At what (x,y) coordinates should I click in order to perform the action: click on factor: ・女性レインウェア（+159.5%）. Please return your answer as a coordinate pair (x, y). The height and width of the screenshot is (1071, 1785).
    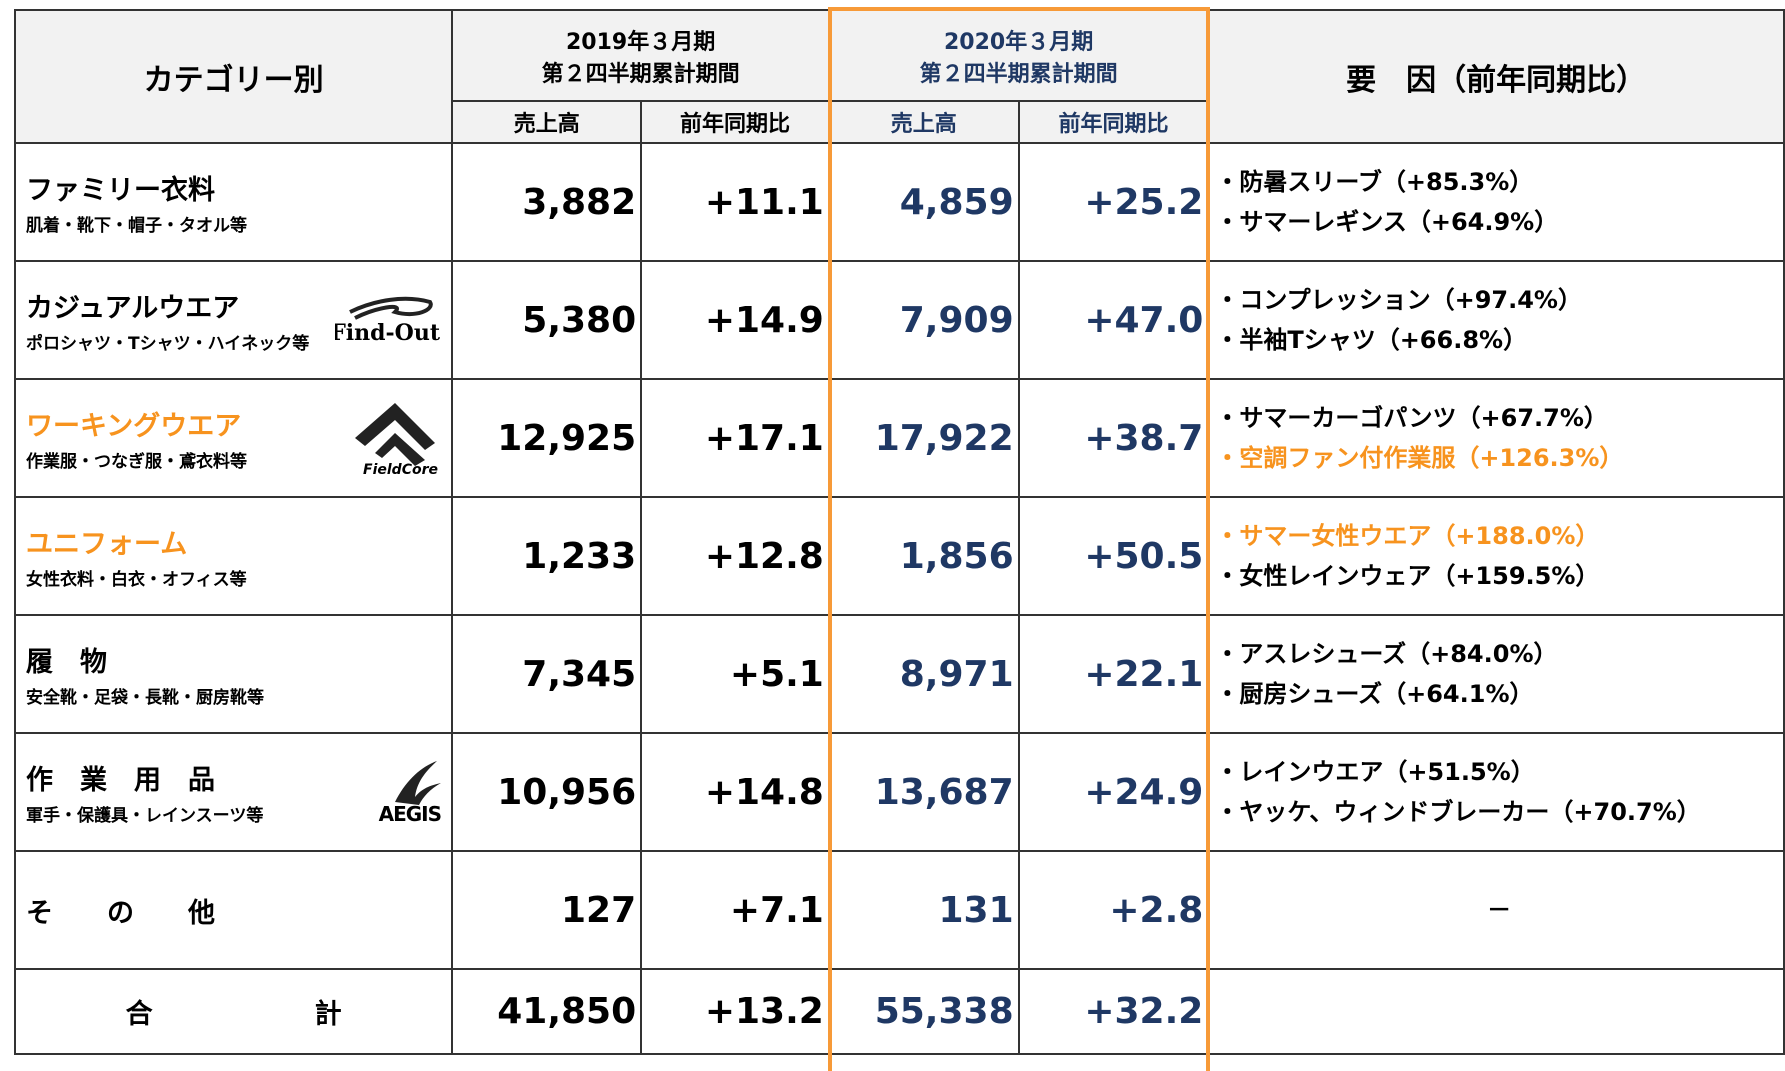
    Looking at the image, I should click on (1407, 576).